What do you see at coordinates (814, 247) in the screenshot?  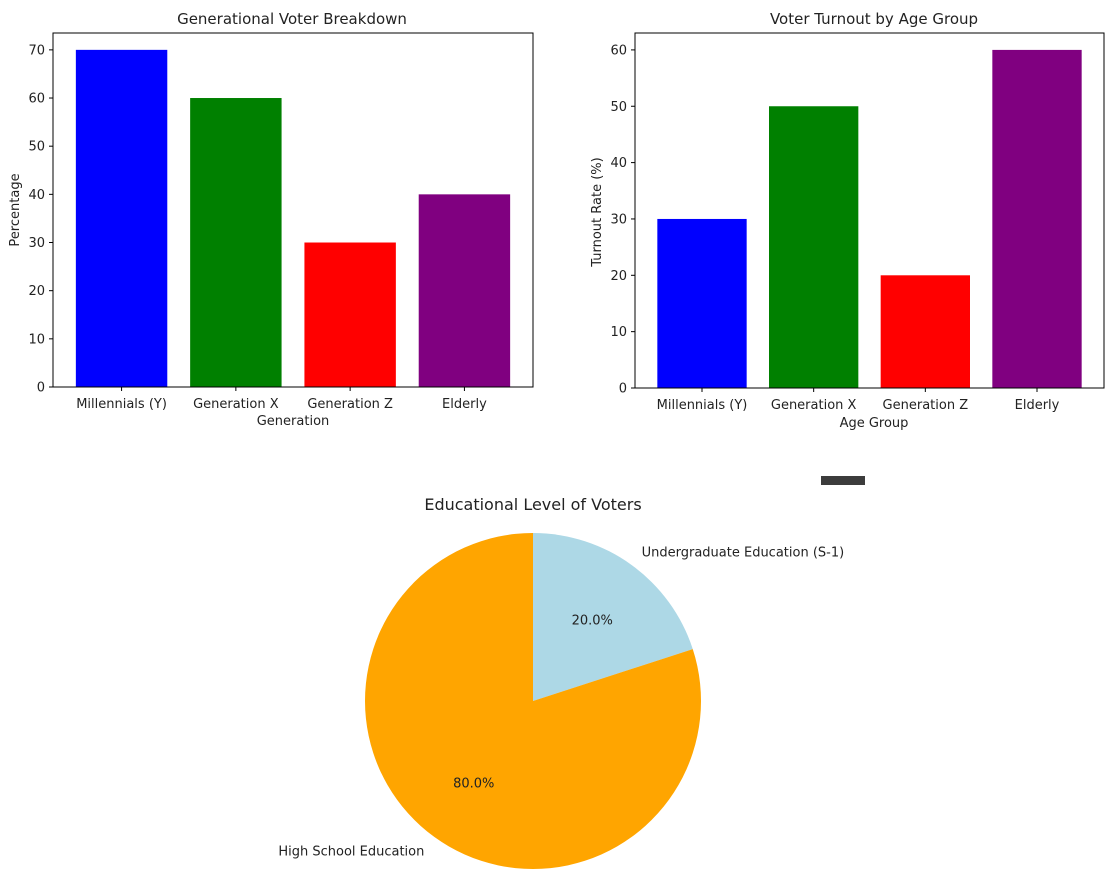 I see `chart2-bar-generation-x` at bounding box center [814, 247].